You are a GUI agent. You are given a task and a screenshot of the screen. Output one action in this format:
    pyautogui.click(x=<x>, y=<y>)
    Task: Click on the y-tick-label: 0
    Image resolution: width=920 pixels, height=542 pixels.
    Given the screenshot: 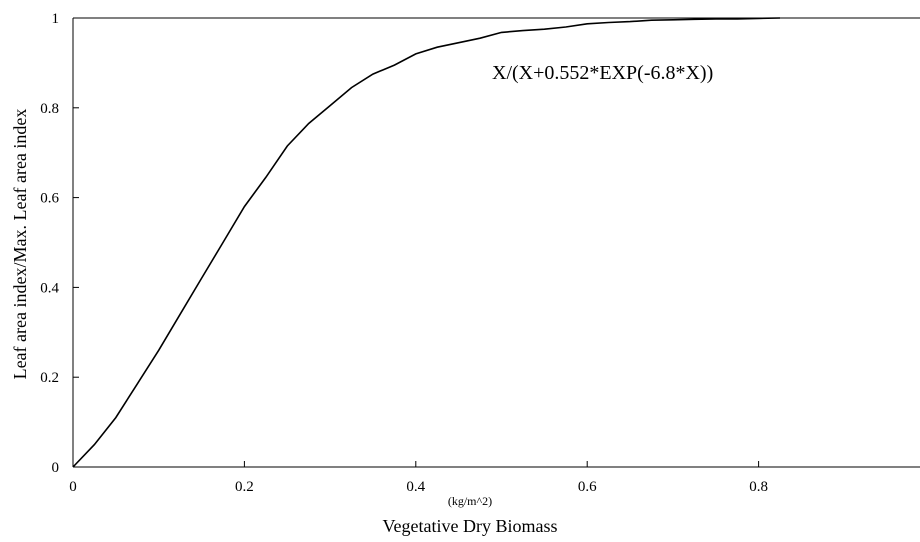 What is the action you would take?
    pyautogui.click(x=56, y=468)
    